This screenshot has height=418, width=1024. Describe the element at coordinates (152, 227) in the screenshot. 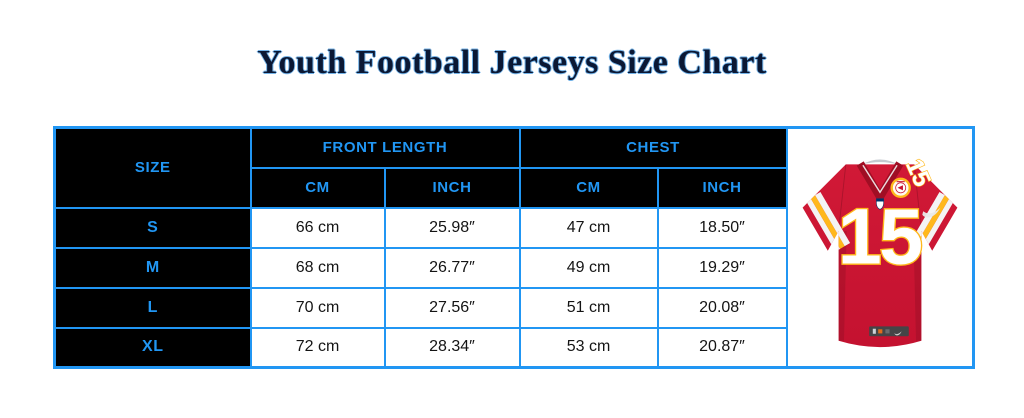

I see `size-cell: S` at that location.